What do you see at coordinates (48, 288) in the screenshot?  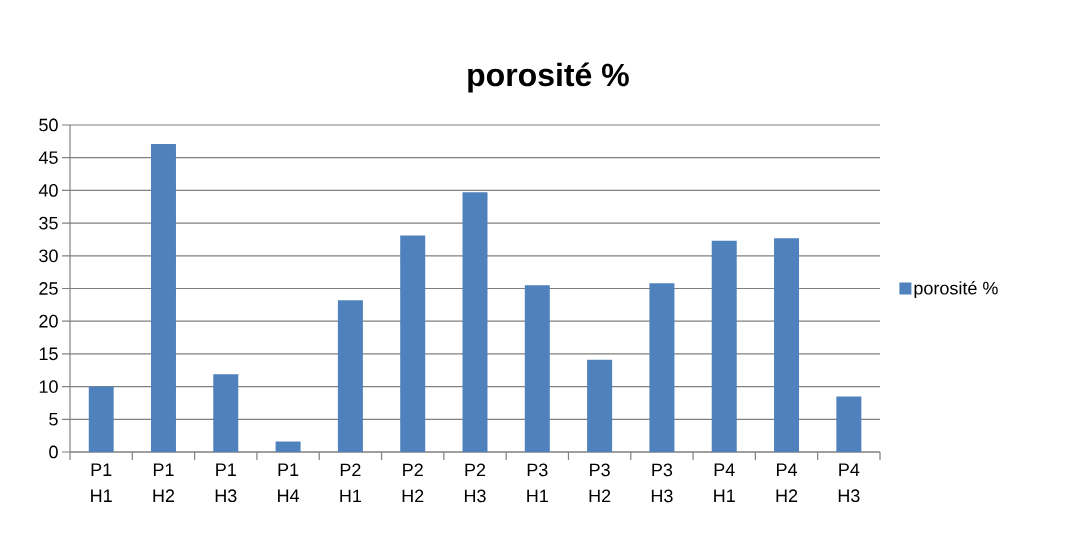 I see `y-tick-label: 25` at bounding box center [48, 288].